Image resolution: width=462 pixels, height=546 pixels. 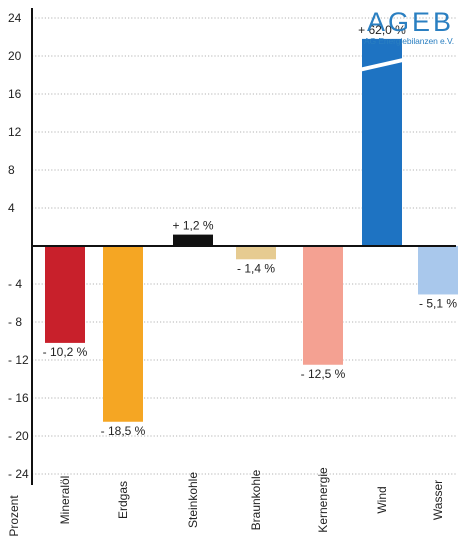 What do you see at coordinates (18, 398) in the screenshot?
I see `y-tick-label: - 16` at bounding box center [18, 398].